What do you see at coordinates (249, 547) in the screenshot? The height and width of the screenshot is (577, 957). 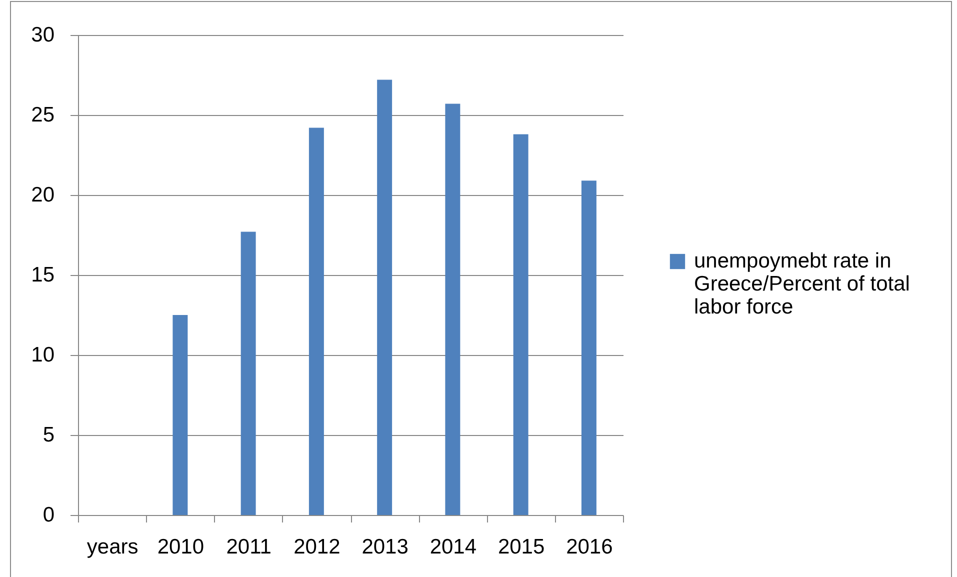 I see `x-tick-label: 2011` at bounding box center [249, 547].